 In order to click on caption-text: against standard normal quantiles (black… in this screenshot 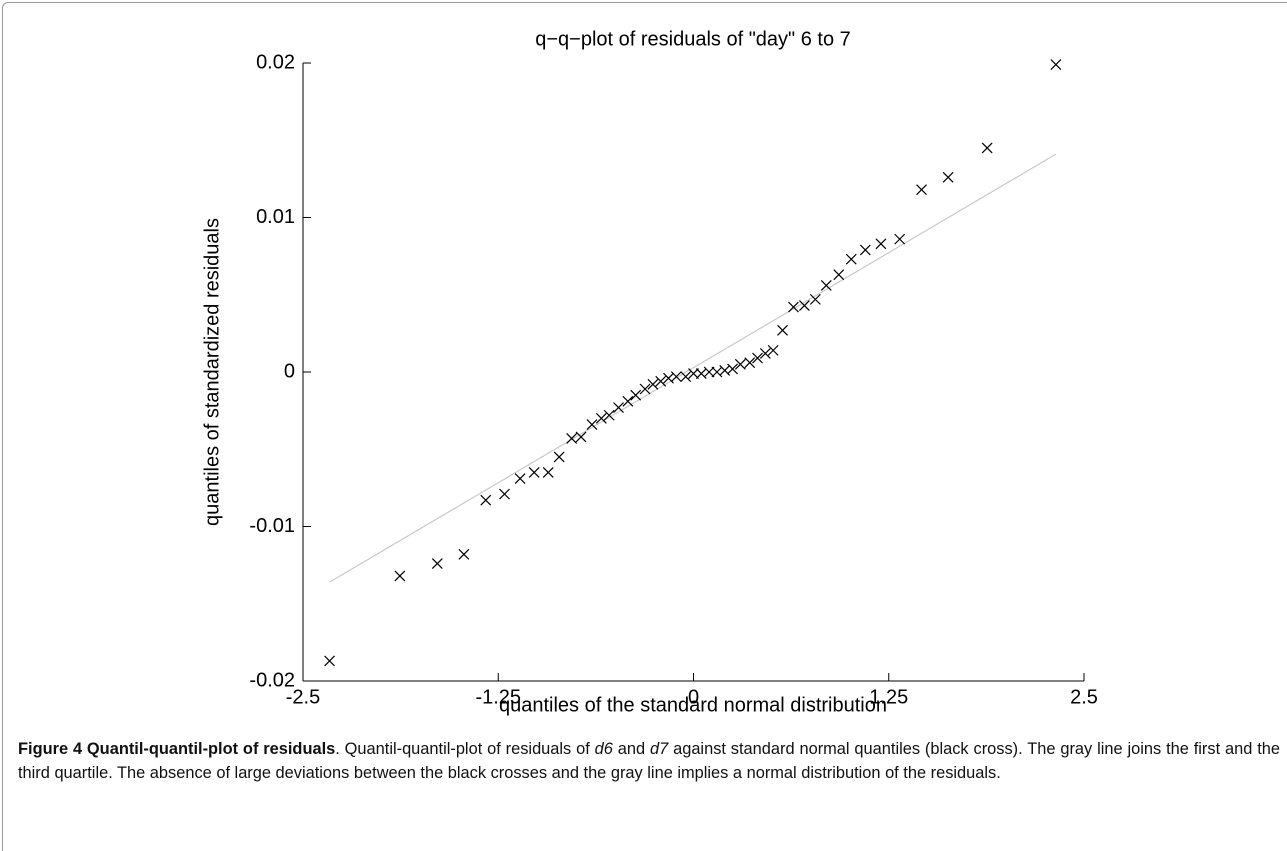, I will do `click(649, 761)`.